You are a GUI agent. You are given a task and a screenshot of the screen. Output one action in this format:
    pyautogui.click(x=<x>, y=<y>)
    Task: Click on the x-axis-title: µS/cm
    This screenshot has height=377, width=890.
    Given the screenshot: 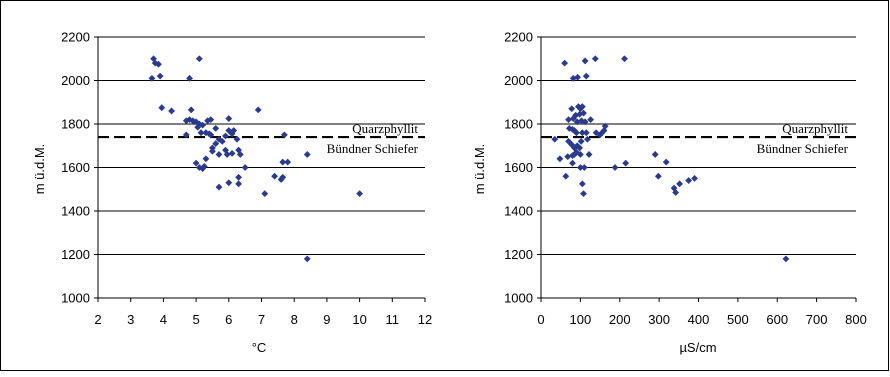 What is the action you would take?
    pyautogui.click(x=697, y=347)
    